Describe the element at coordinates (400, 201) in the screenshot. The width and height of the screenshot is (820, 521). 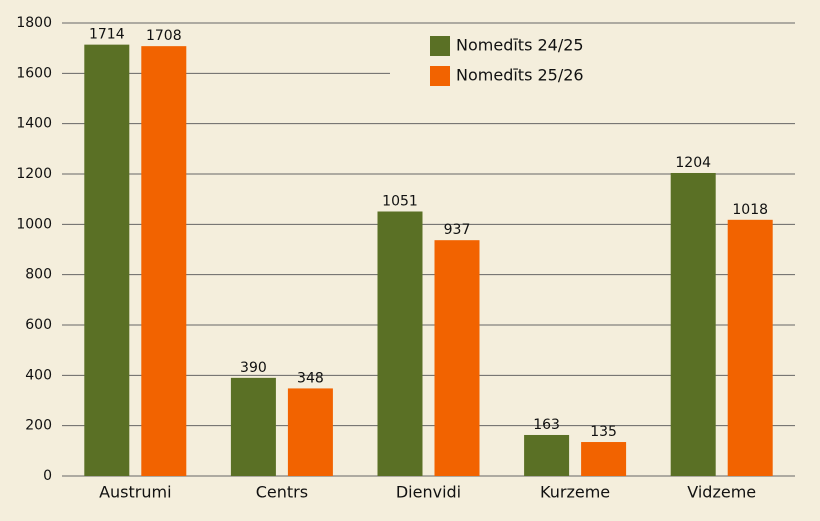
I see `value-label: 1051` at that location.